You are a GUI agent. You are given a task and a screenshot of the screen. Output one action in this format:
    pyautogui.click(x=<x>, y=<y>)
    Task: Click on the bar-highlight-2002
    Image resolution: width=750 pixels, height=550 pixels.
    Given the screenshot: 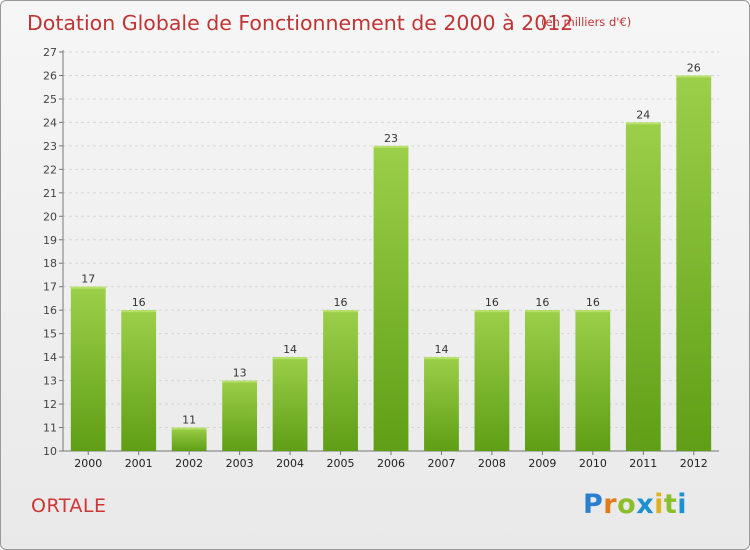 What is the action you would take?
    pyautogui.click(x=189, y=428)
    